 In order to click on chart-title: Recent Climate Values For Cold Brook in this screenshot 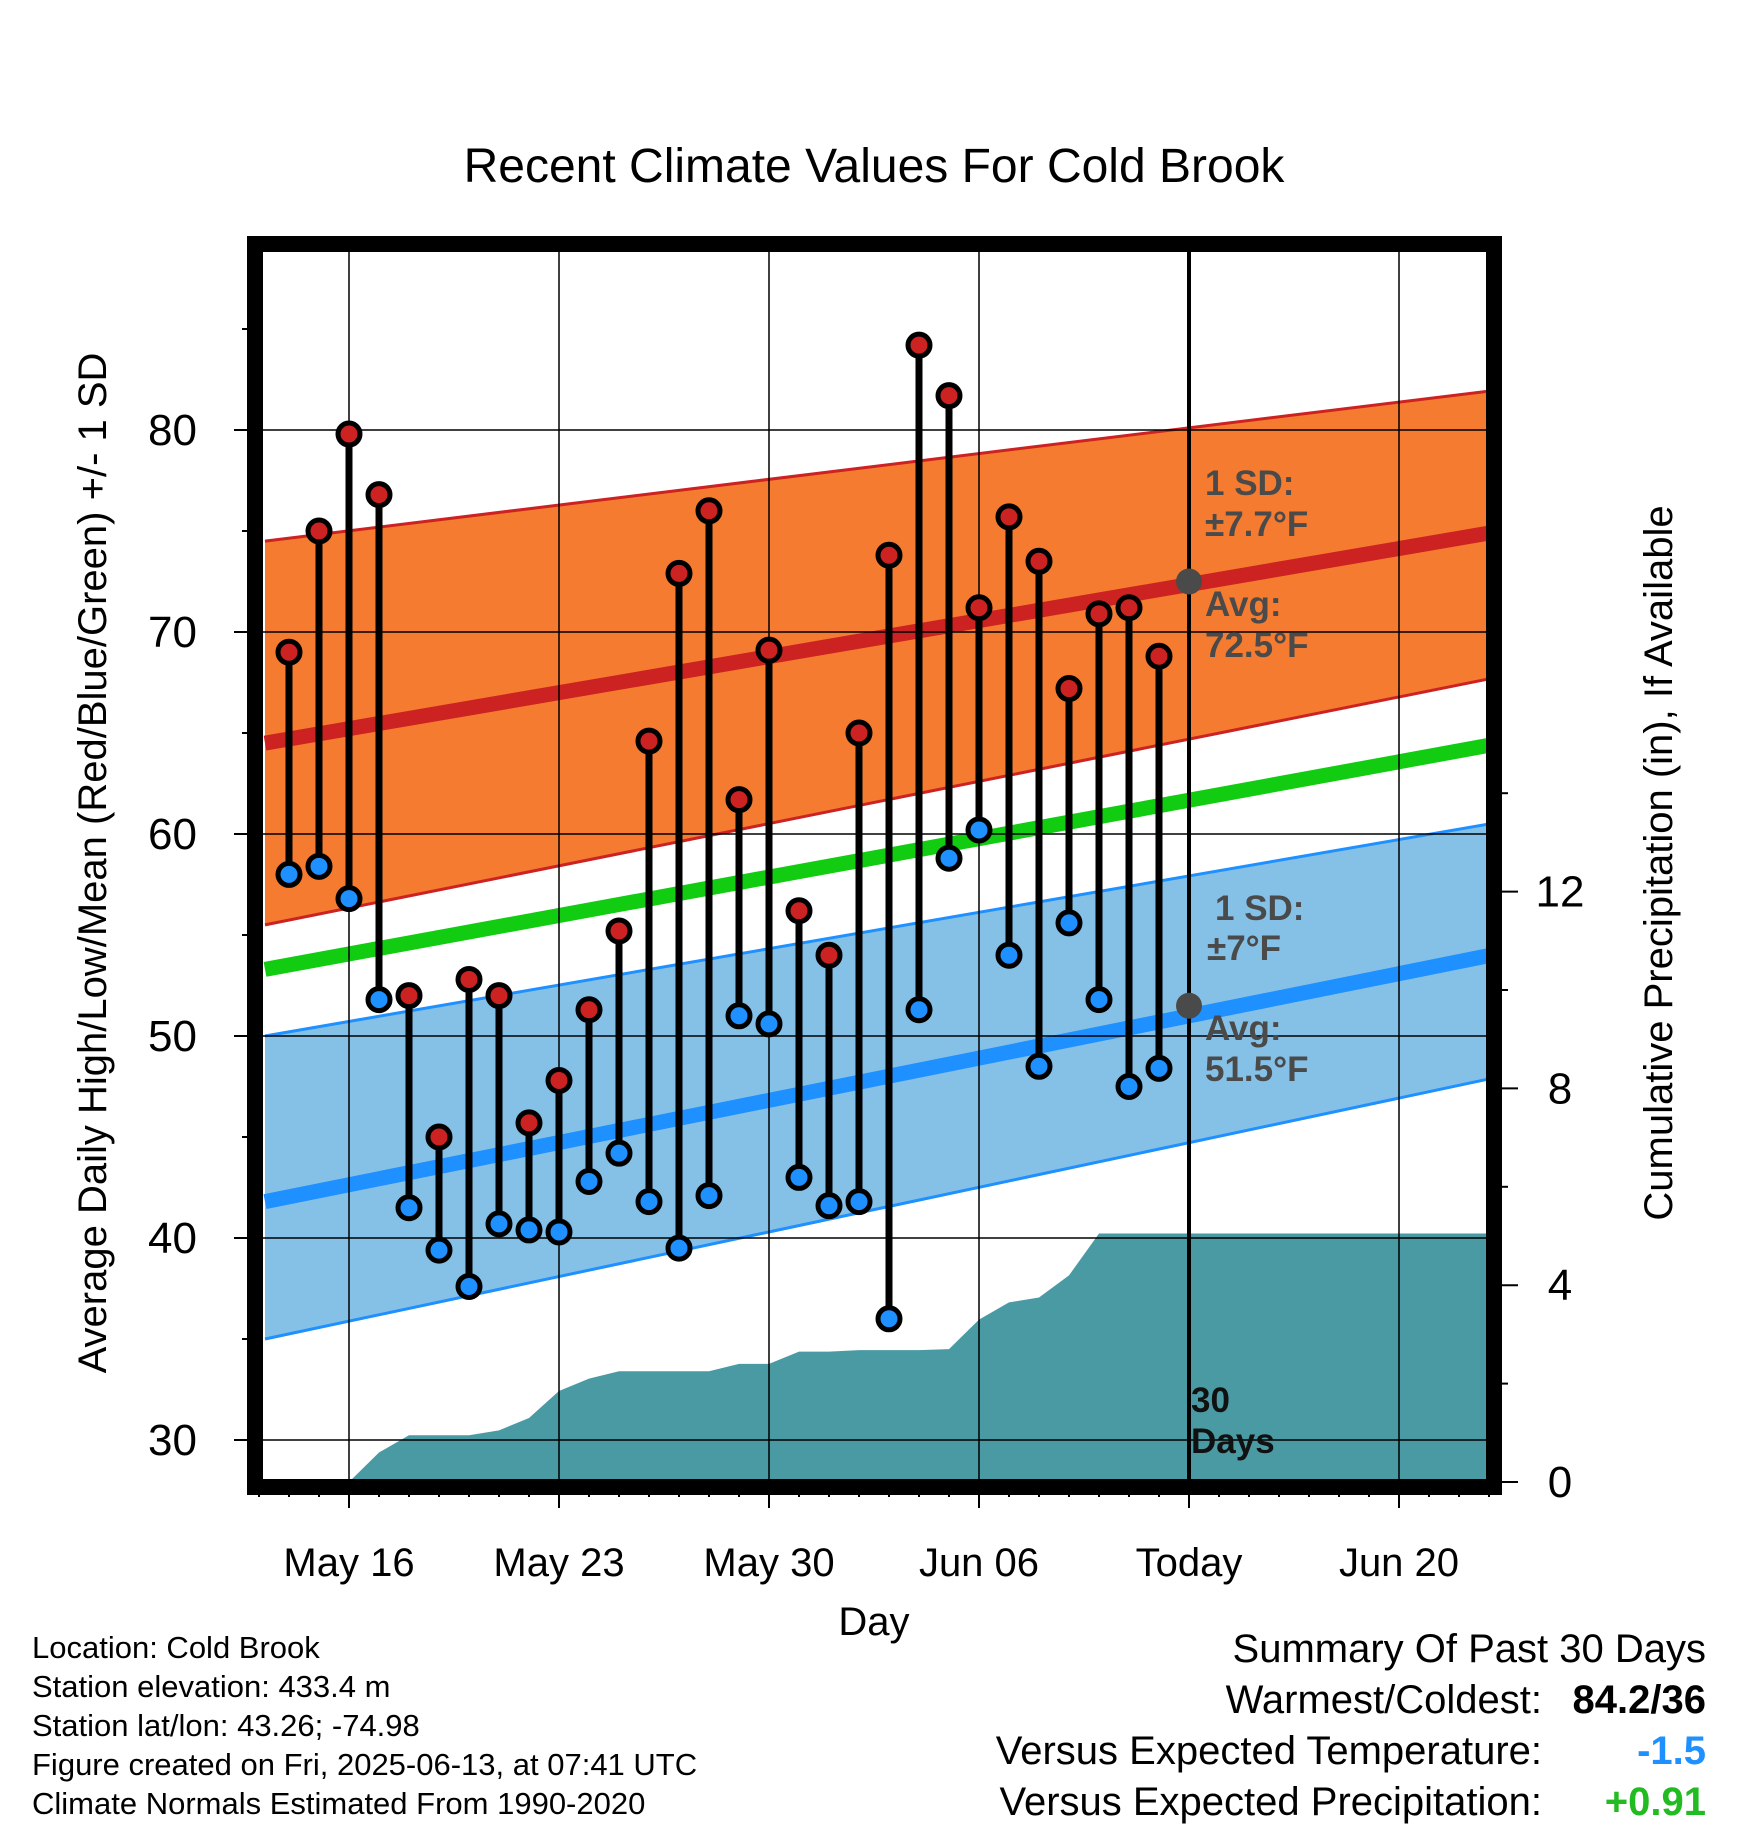, I will do `click(875, 166)`.